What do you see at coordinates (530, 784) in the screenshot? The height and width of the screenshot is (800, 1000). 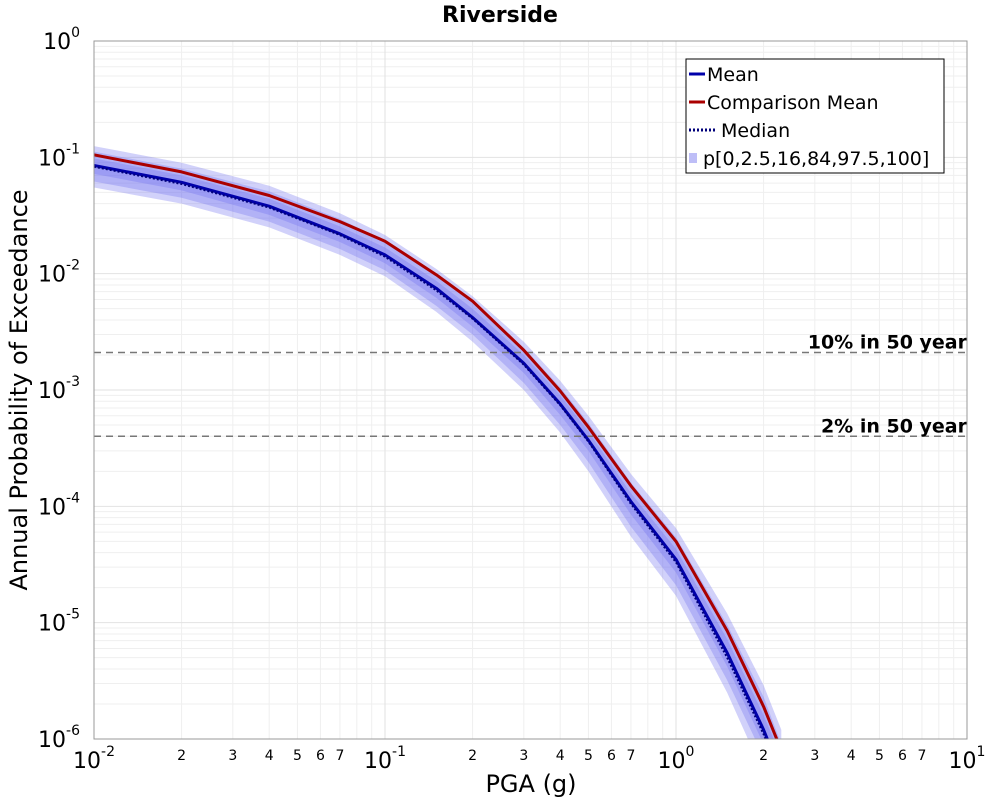 I see `x-axis-label: PGA (g)` at bounding box center [530, 784].